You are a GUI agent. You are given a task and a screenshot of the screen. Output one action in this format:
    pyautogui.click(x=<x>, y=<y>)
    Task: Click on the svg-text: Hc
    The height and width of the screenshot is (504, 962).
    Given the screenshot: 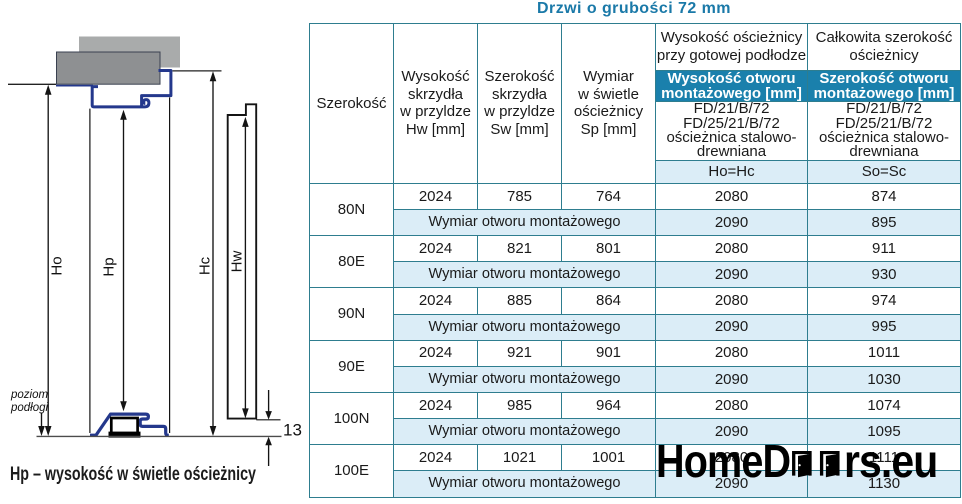 What is the action you would take?
    pyautogui.click(x=205, y=265)
    